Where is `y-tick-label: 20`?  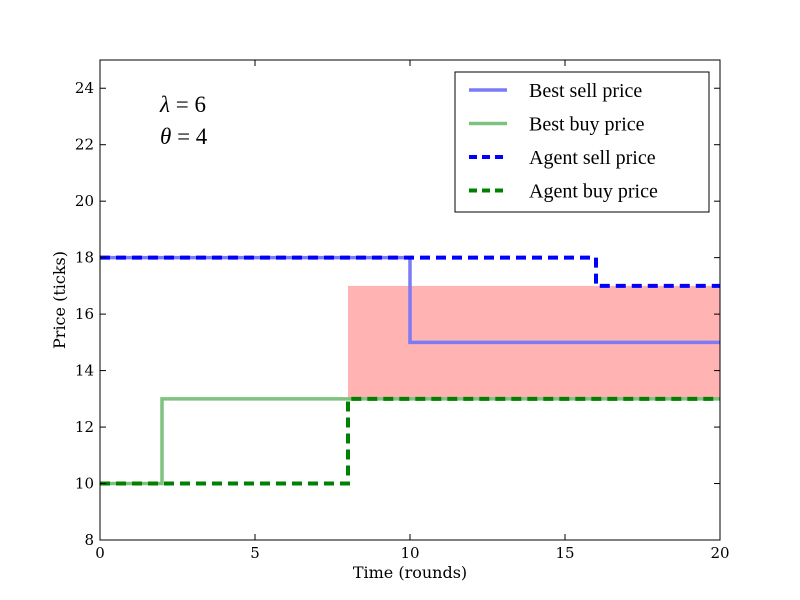
y-tick-label: 20 is located at coordinates (84, 201).